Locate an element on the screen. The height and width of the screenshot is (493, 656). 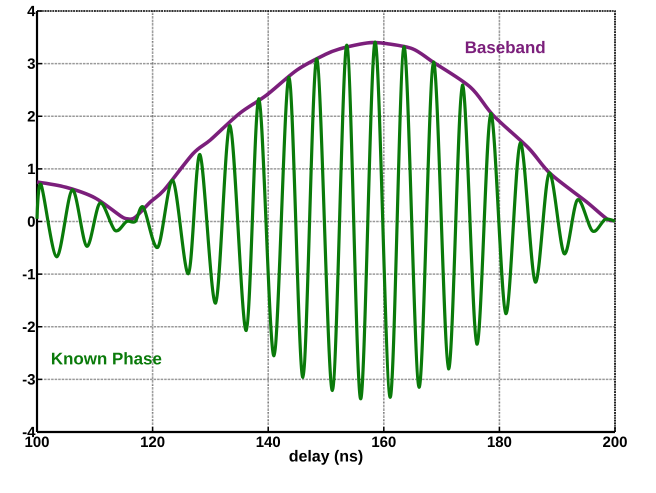
series-label: Baseband is located at coordinates (505, 47).